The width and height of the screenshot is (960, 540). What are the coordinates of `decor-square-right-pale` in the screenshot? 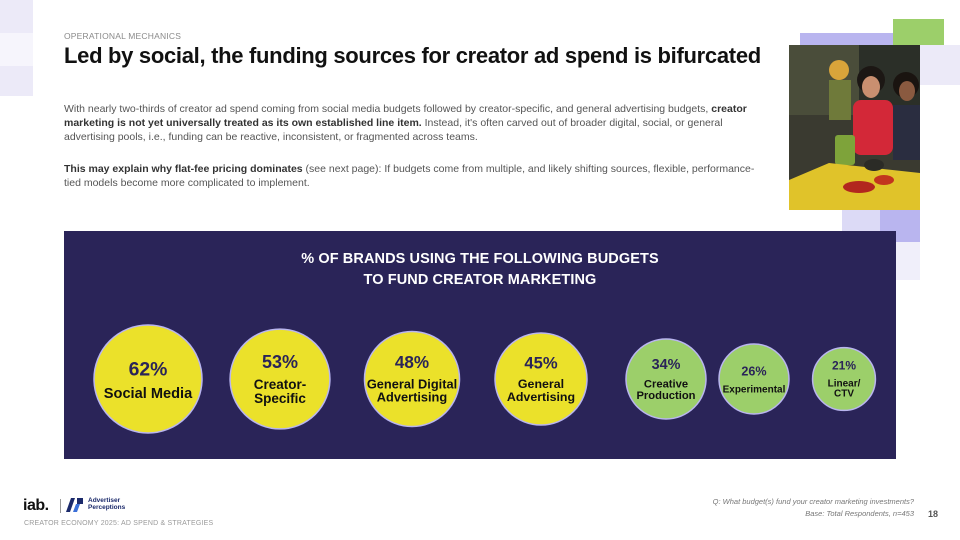 It's located at (940, 65).